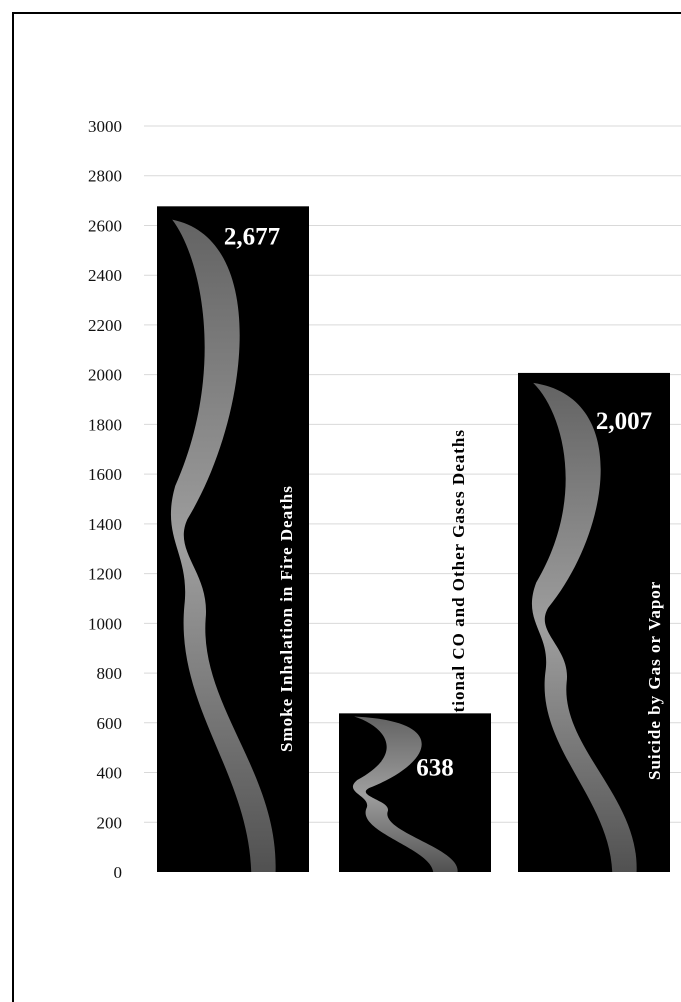  I want to click on y-tick-label: 400, so click(110, 773).